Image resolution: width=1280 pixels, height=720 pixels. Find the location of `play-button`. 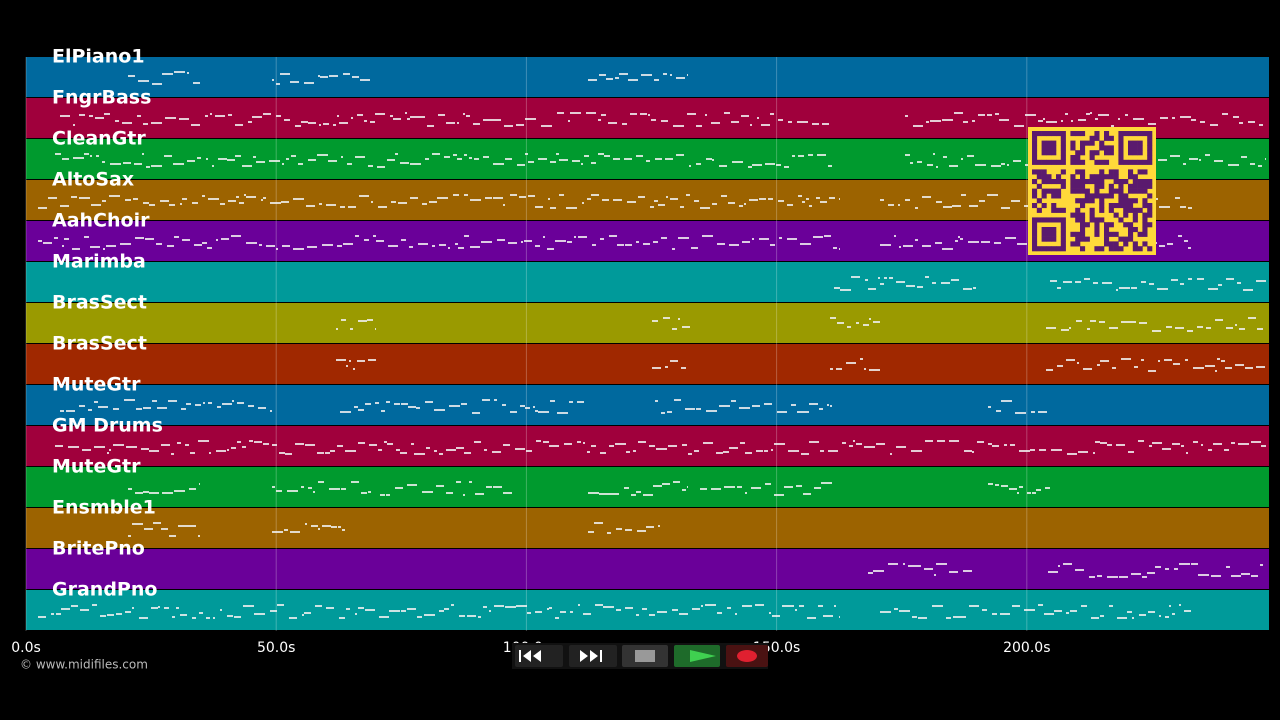

play-button is located at coordinates (697, 656).